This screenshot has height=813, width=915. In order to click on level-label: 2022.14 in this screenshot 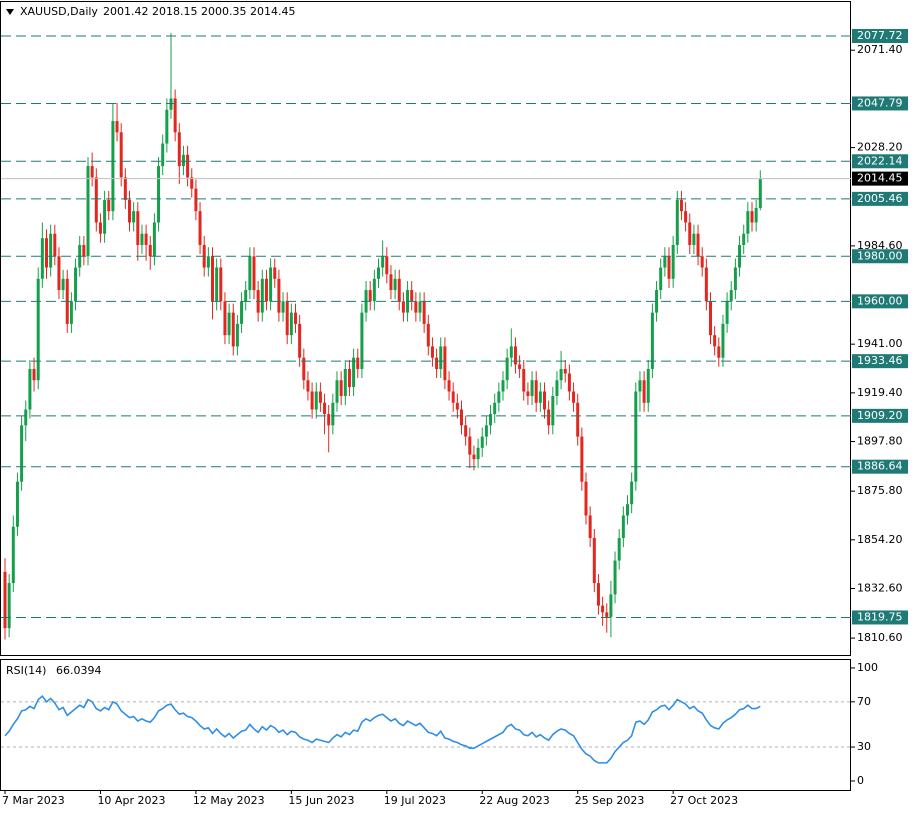, I will do `click(880, 160)`.